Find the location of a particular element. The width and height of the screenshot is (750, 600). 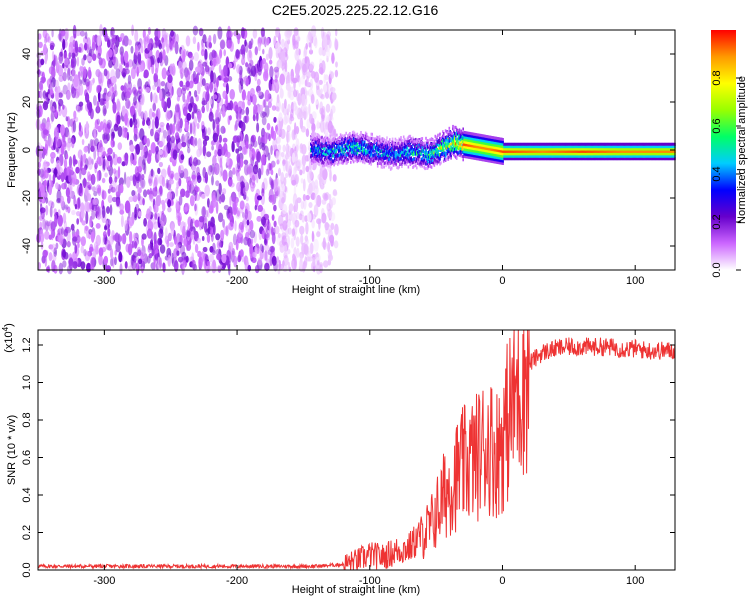

chart-title: C2E5.2025.225.22.12.G16 is located at coordinates (355, 10).